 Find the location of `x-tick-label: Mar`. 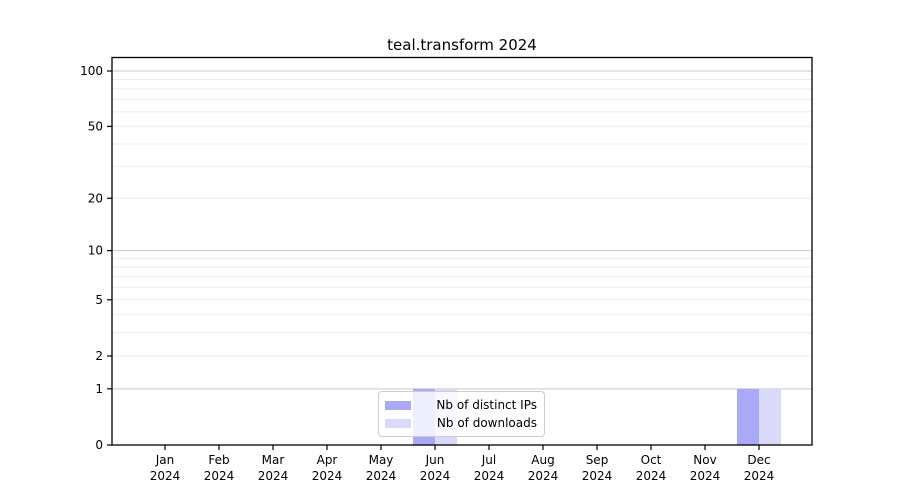

x-tick-label: Mar is located at coordinates (273, 460).